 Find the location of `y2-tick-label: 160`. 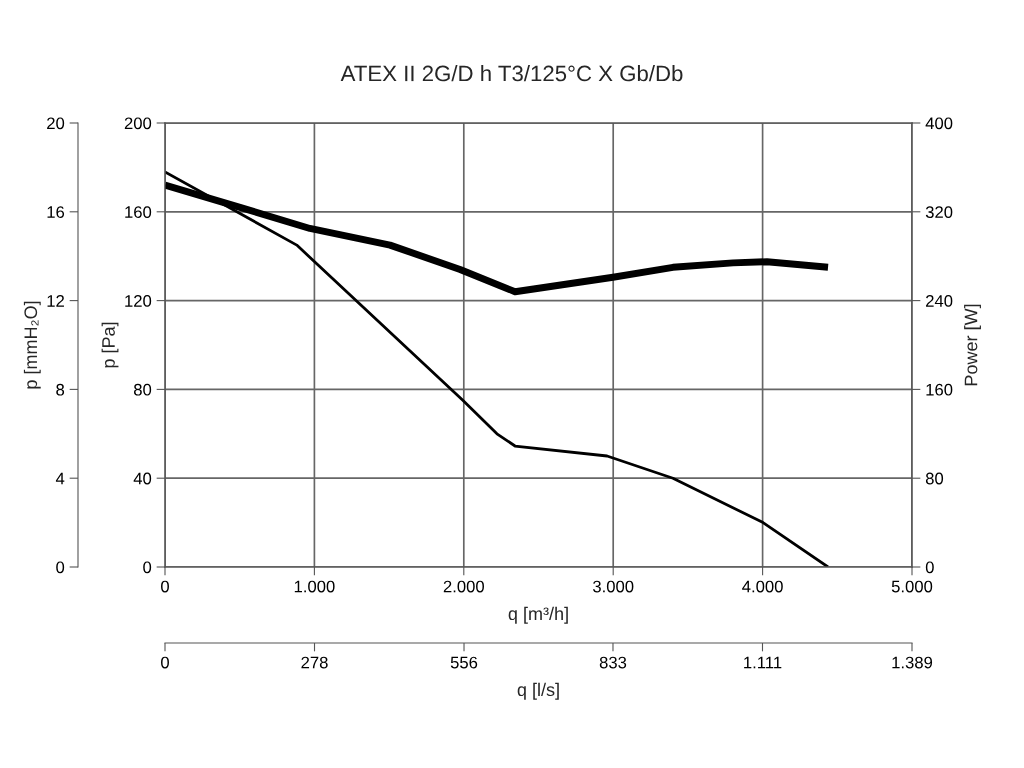

y2-tick-label: 160 is located at coordinates (939, 389).